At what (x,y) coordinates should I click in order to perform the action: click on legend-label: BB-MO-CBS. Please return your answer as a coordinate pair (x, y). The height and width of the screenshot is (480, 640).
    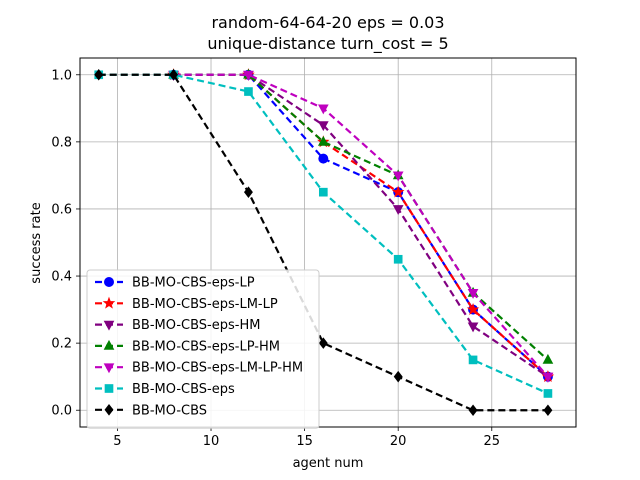
    Looking at the image, I should click on (169, 410).